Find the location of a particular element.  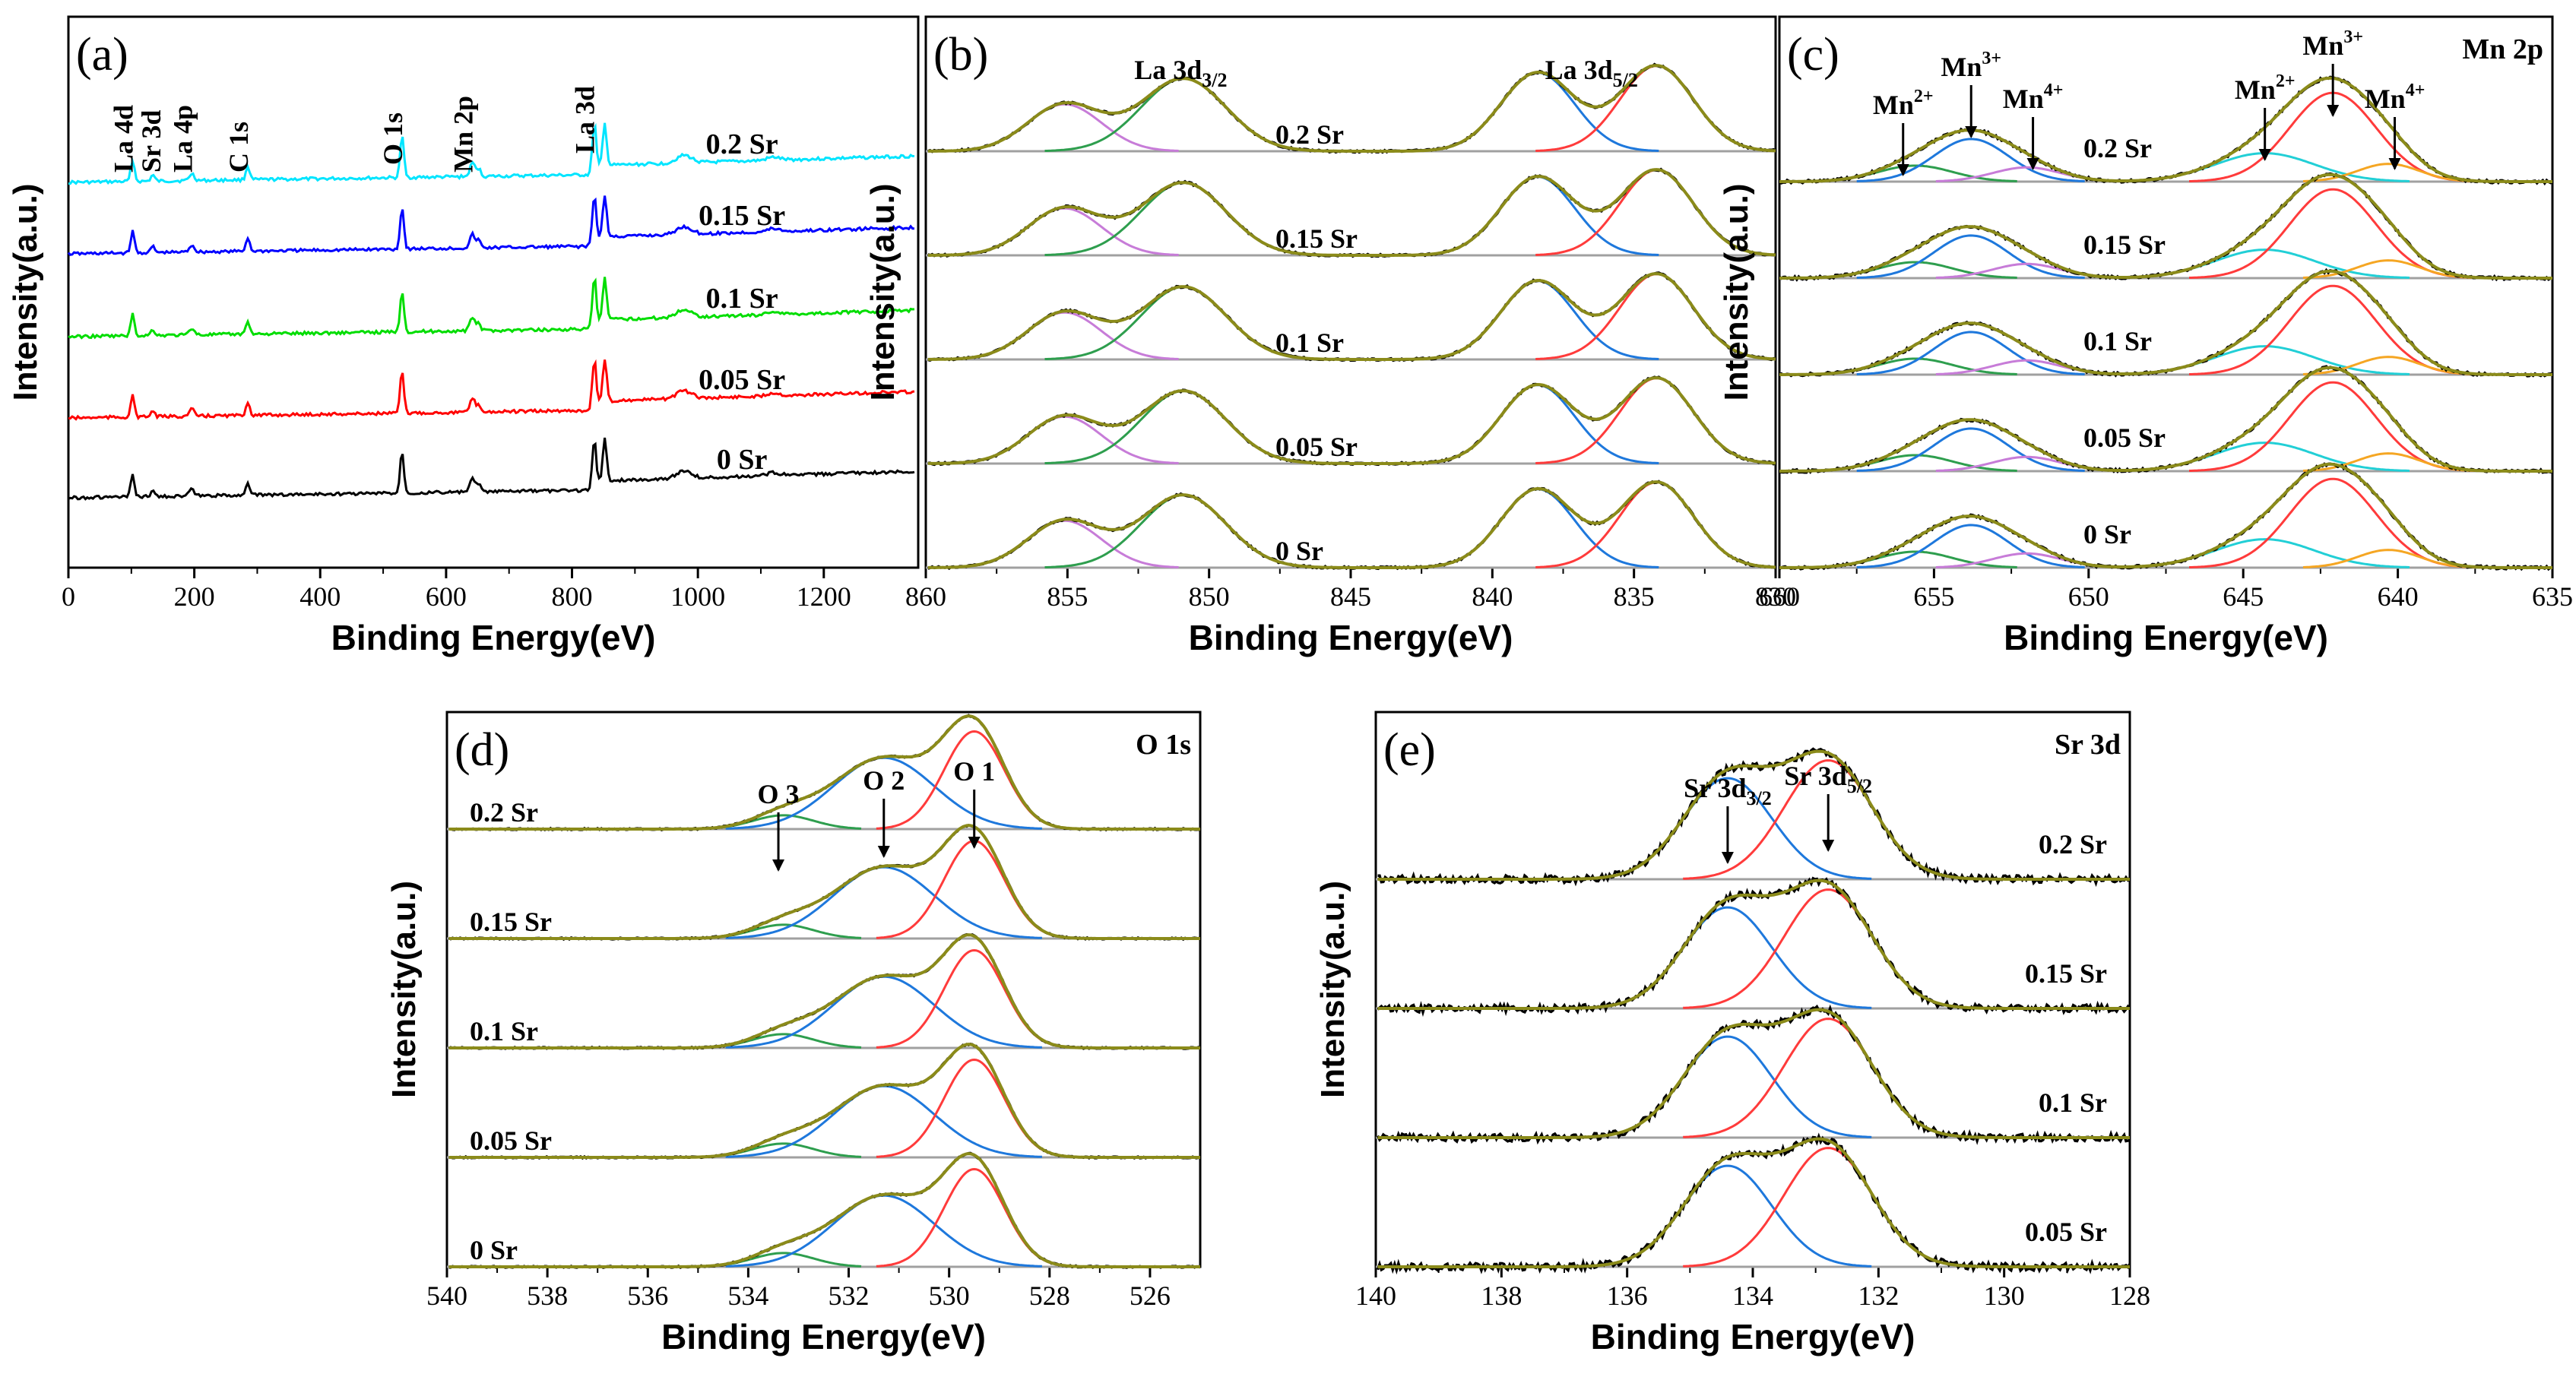

annotation: O 3 is located at coordinates (779, 794).